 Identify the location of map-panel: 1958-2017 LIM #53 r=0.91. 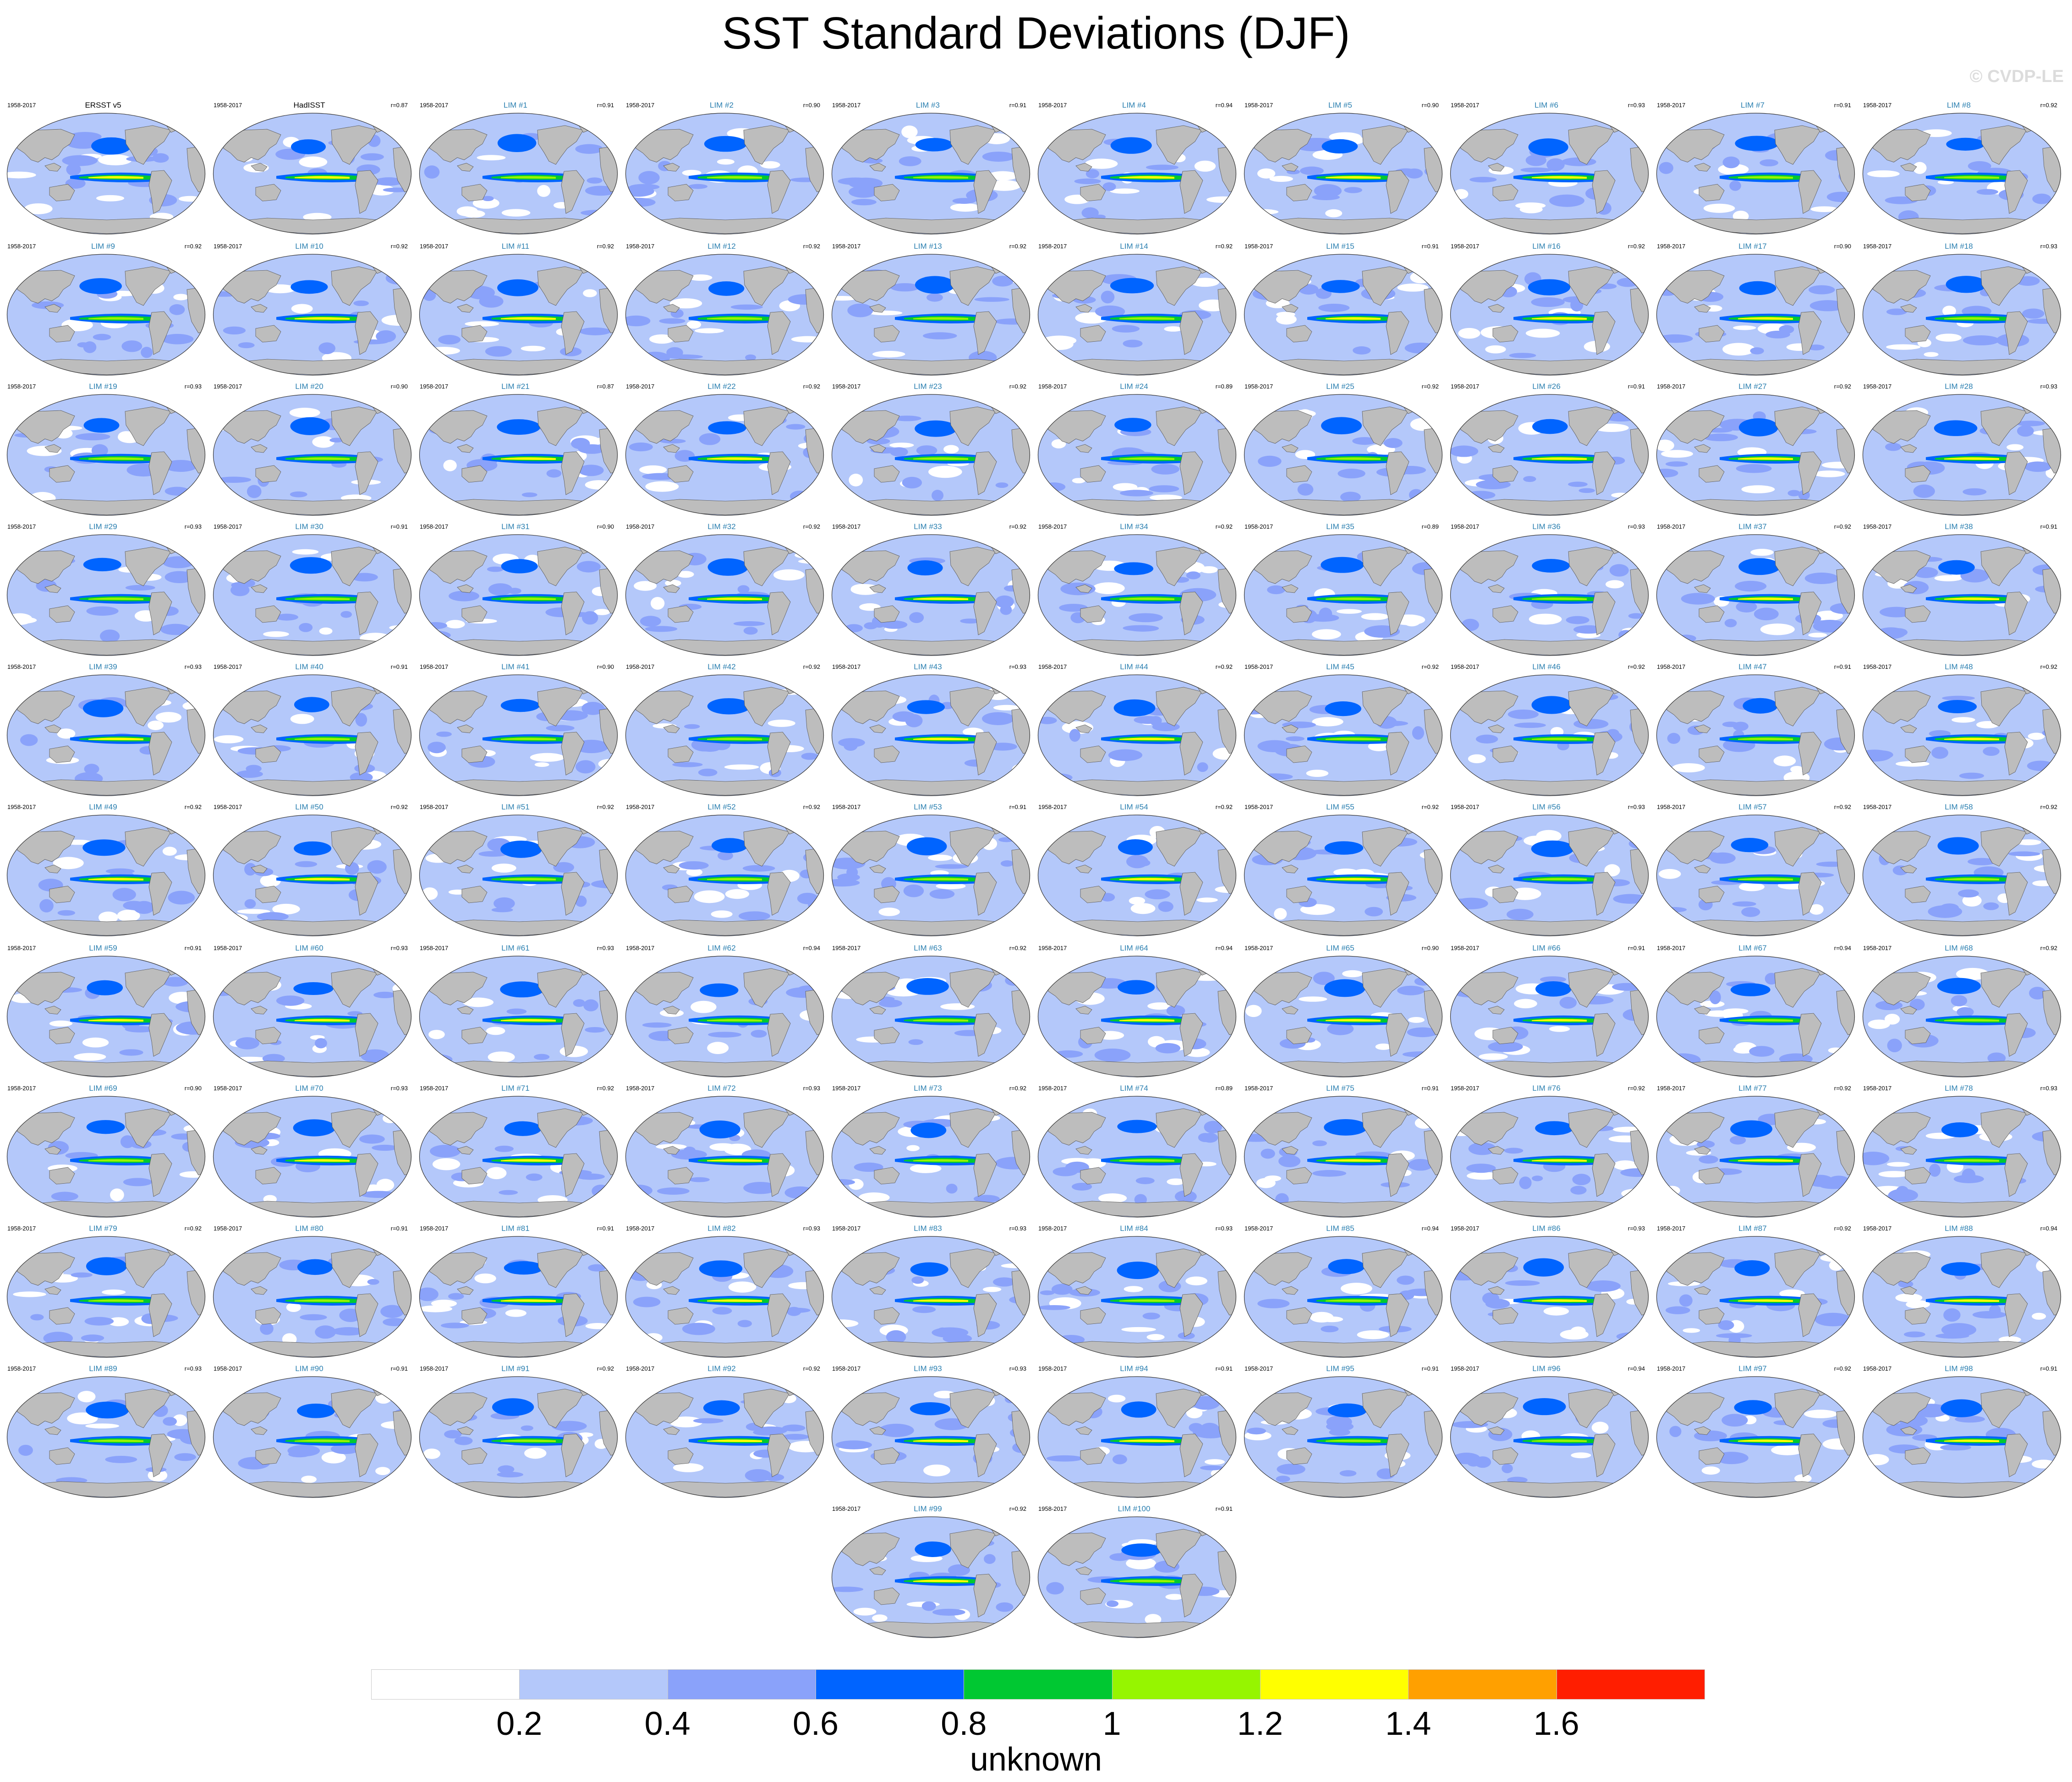
(928, 872).